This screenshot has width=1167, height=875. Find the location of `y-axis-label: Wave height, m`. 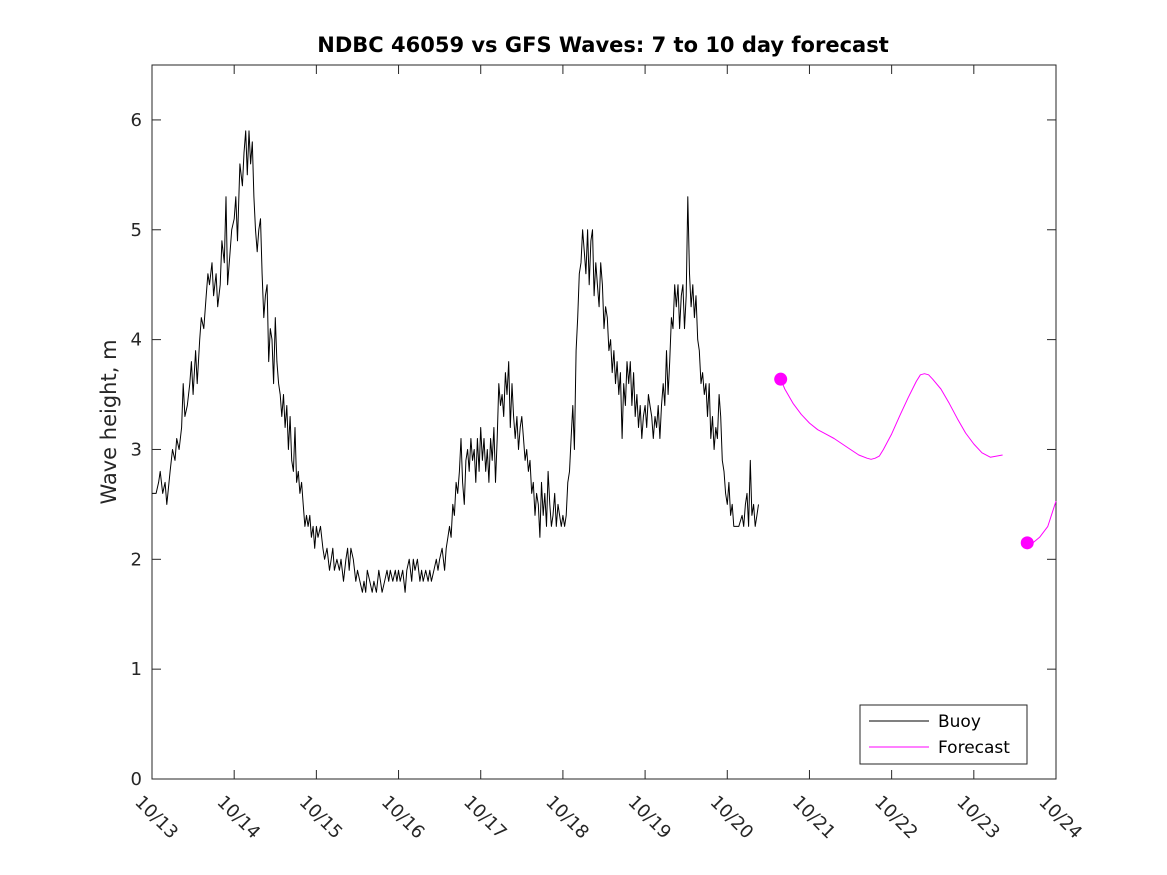

y-axis-label: Wave height, m is located at coordinates (109, 421).